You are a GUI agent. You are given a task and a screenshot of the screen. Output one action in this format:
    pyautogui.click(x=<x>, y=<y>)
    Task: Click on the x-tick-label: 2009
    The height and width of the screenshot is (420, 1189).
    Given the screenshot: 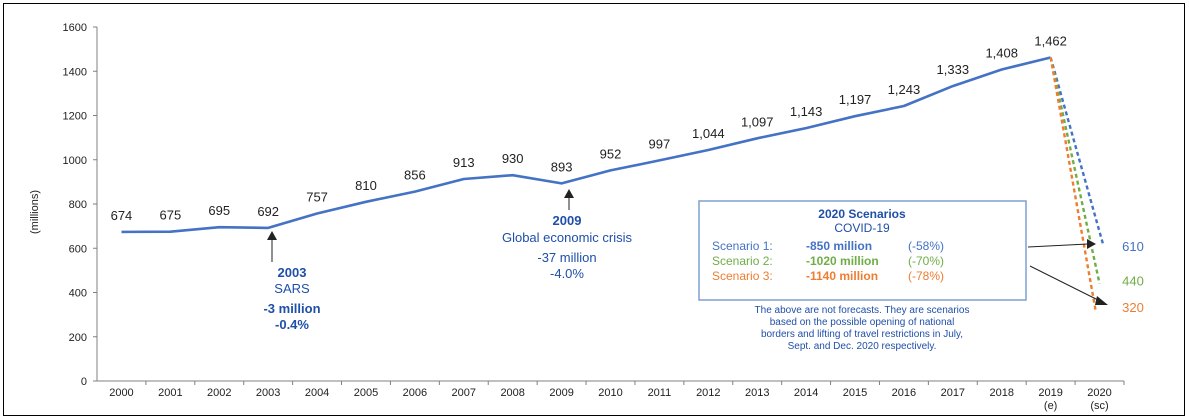 What is the action you would take?
    pyautogui.click(x=561, y=393)
    